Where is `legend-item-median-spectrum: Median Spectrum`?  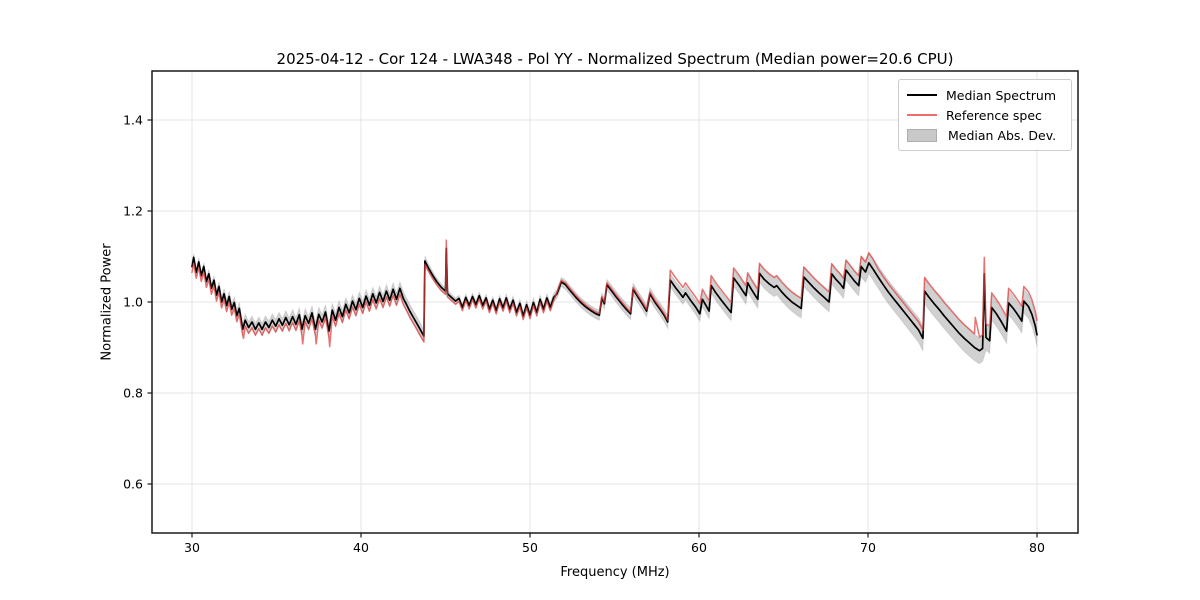
legend-item-median-spectrum: Median Spectrum is located at coordinates (985, 95).